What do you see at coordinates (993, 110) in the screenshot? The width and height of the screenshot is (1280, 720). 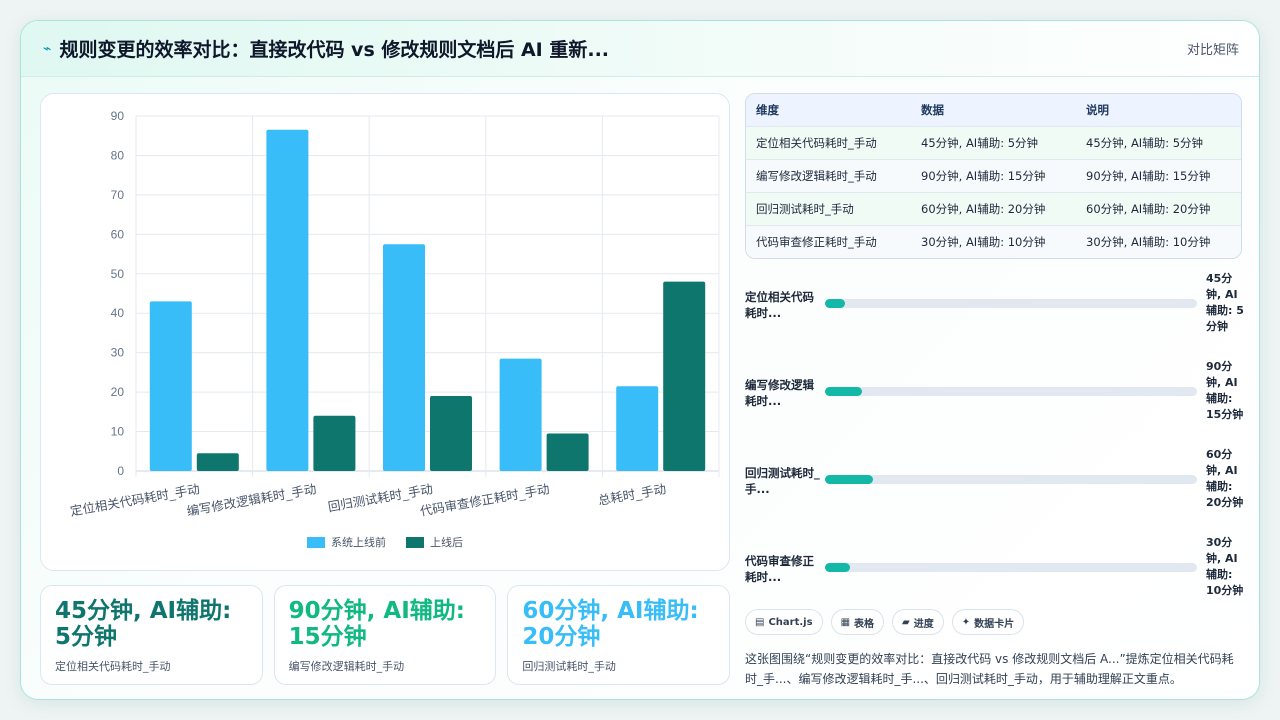 I see `table-header-cell: 数据` at bounding box center [993, 110].